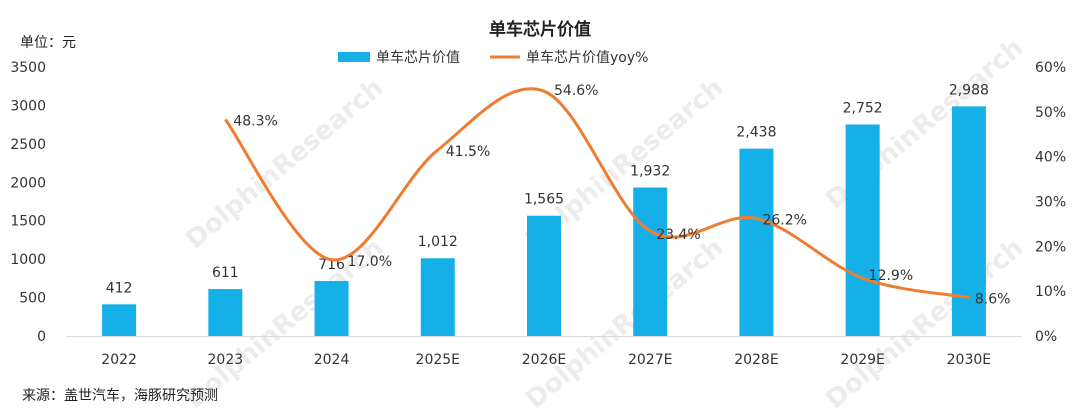 This screenshot has width=1080, height=419. I want to click on line-value-label: 8.6%, so click(993, 299).